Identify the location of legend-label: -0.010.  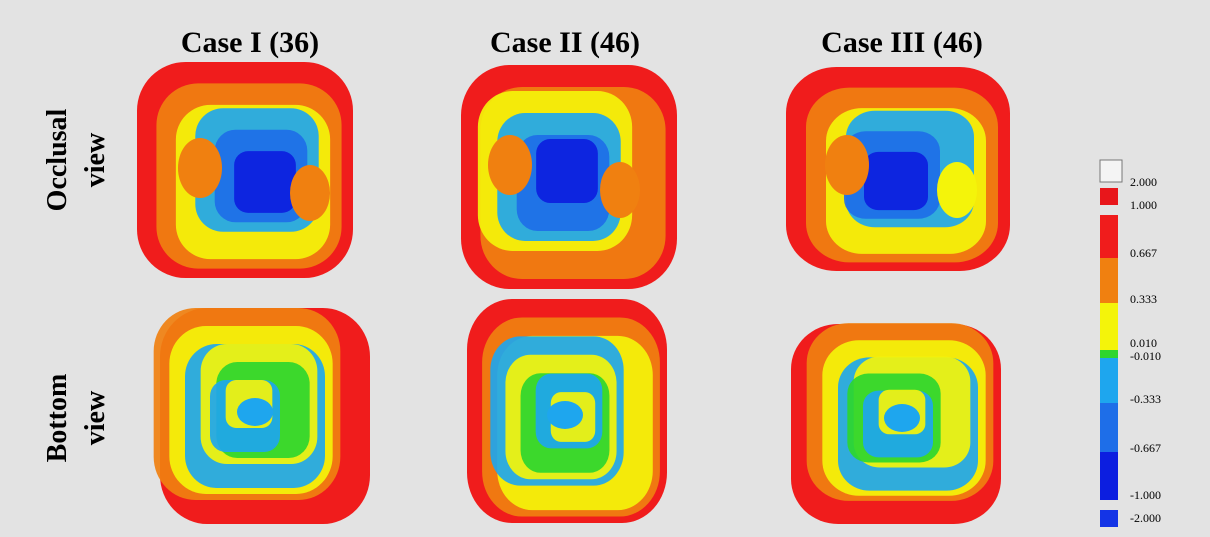
(1145, 356).